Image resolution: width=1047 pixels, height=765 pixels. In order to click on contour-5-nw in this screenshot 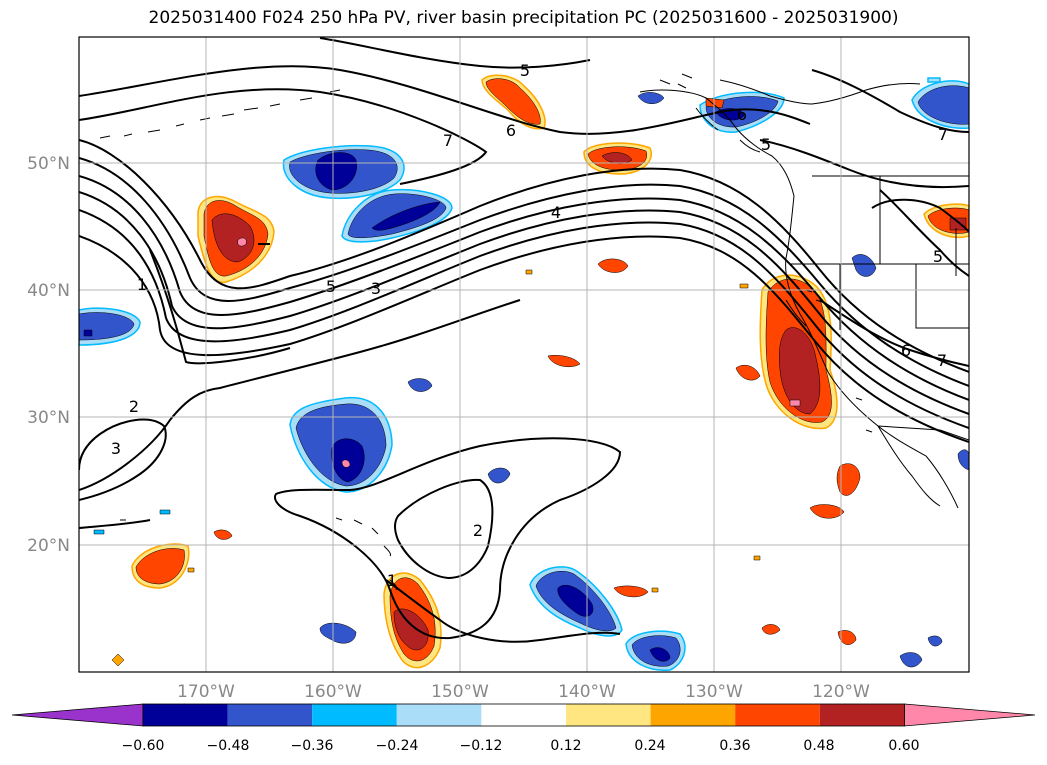, I will do `click(864, 164)`.